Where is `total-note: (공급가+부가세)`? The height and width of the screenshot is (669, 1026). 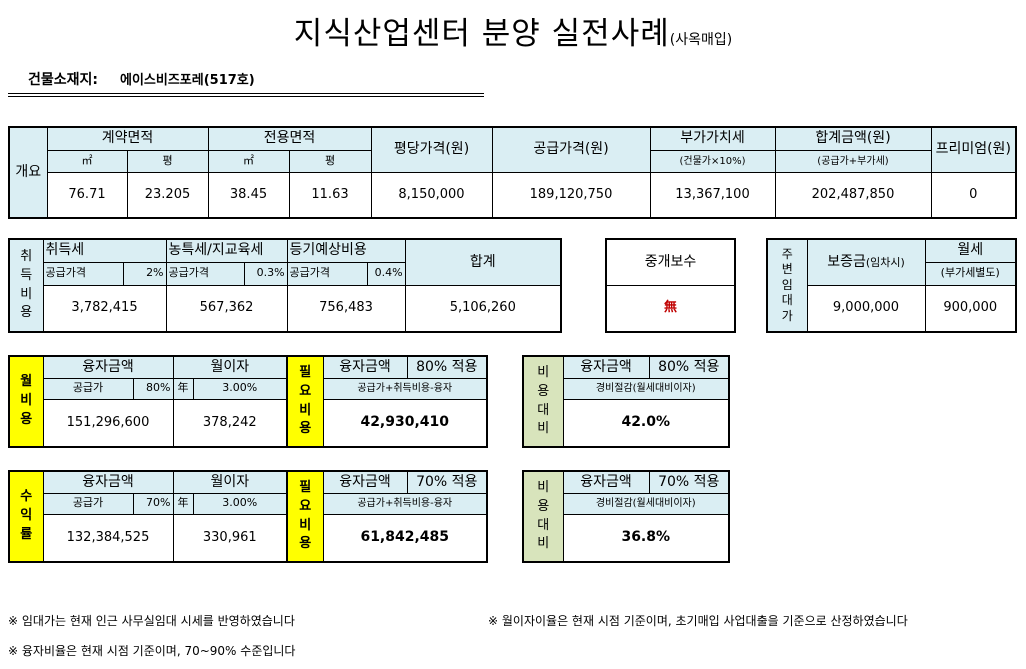
total-note: (공급가+부가세) is located at coordinates (853, 161).